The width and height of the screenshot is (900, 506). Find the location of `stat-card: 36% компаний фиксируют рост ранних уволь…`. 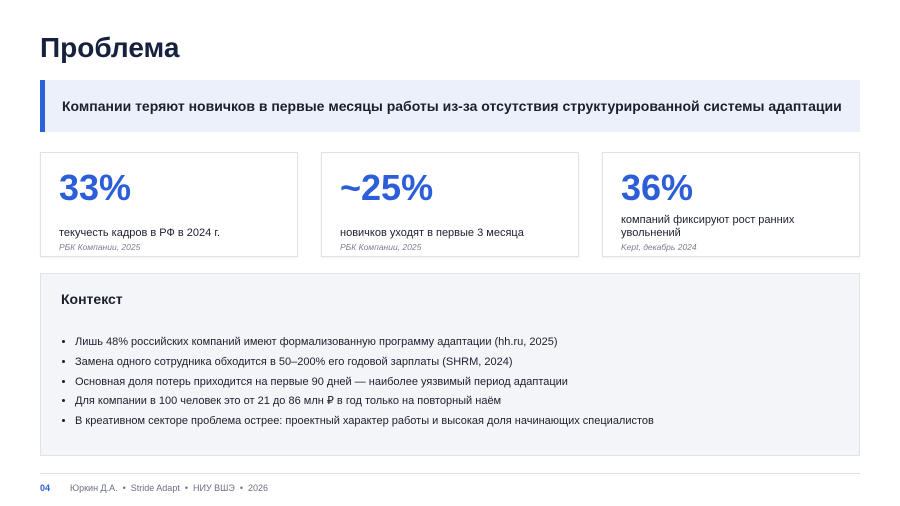

stat-card: 36% компаний фиксируют рост ранних уволь… is located at coordinates (731, 204).